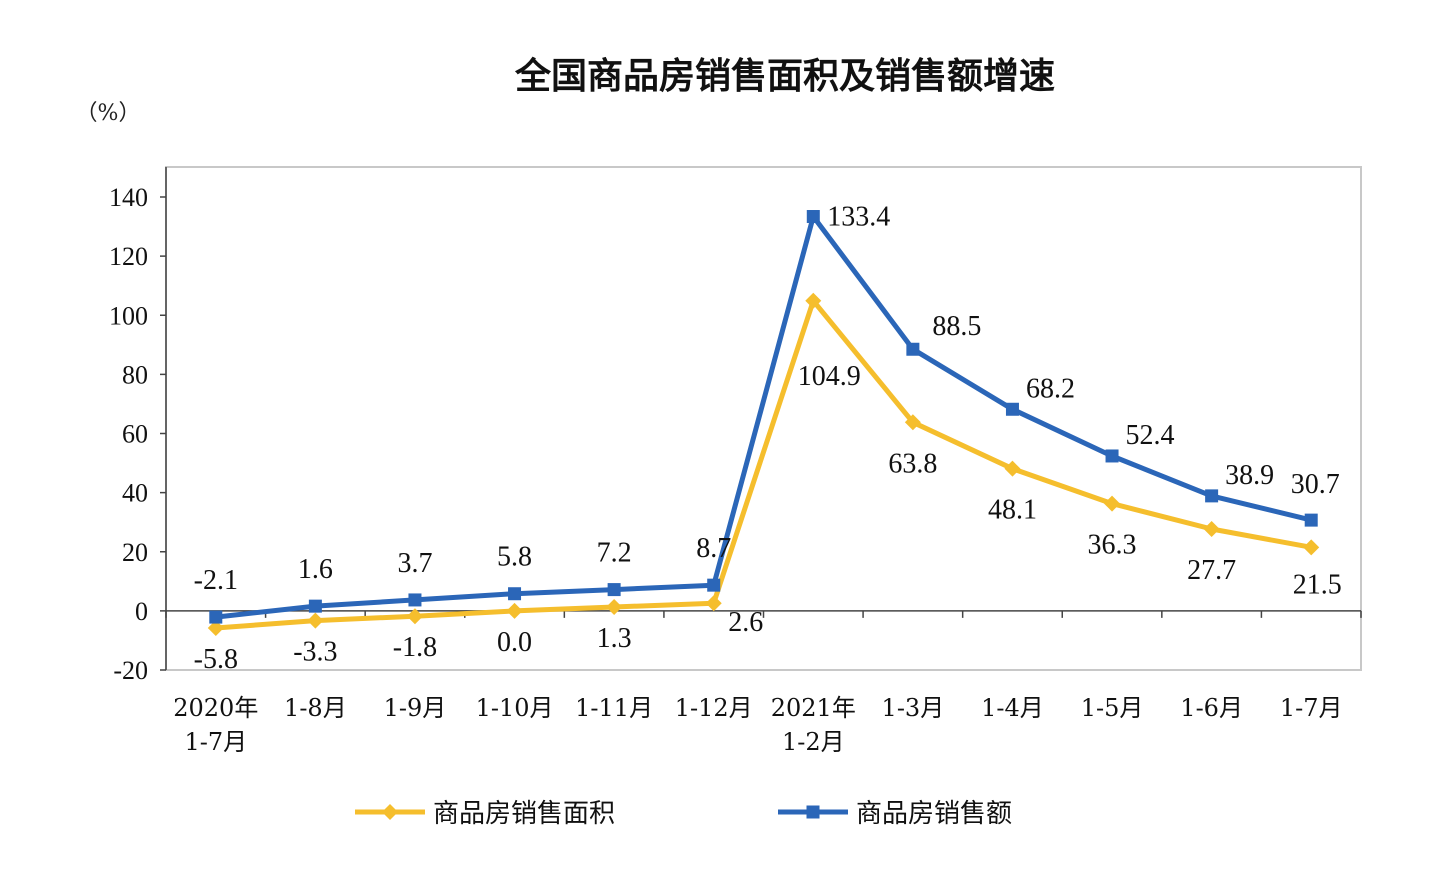 Image resolution: width=1444 pixels, height=876 pixels. What do you see at coordinates (1012, 510) in the screenshot?
I see `data-label: 48.1` at bounding box center [1012, 510].